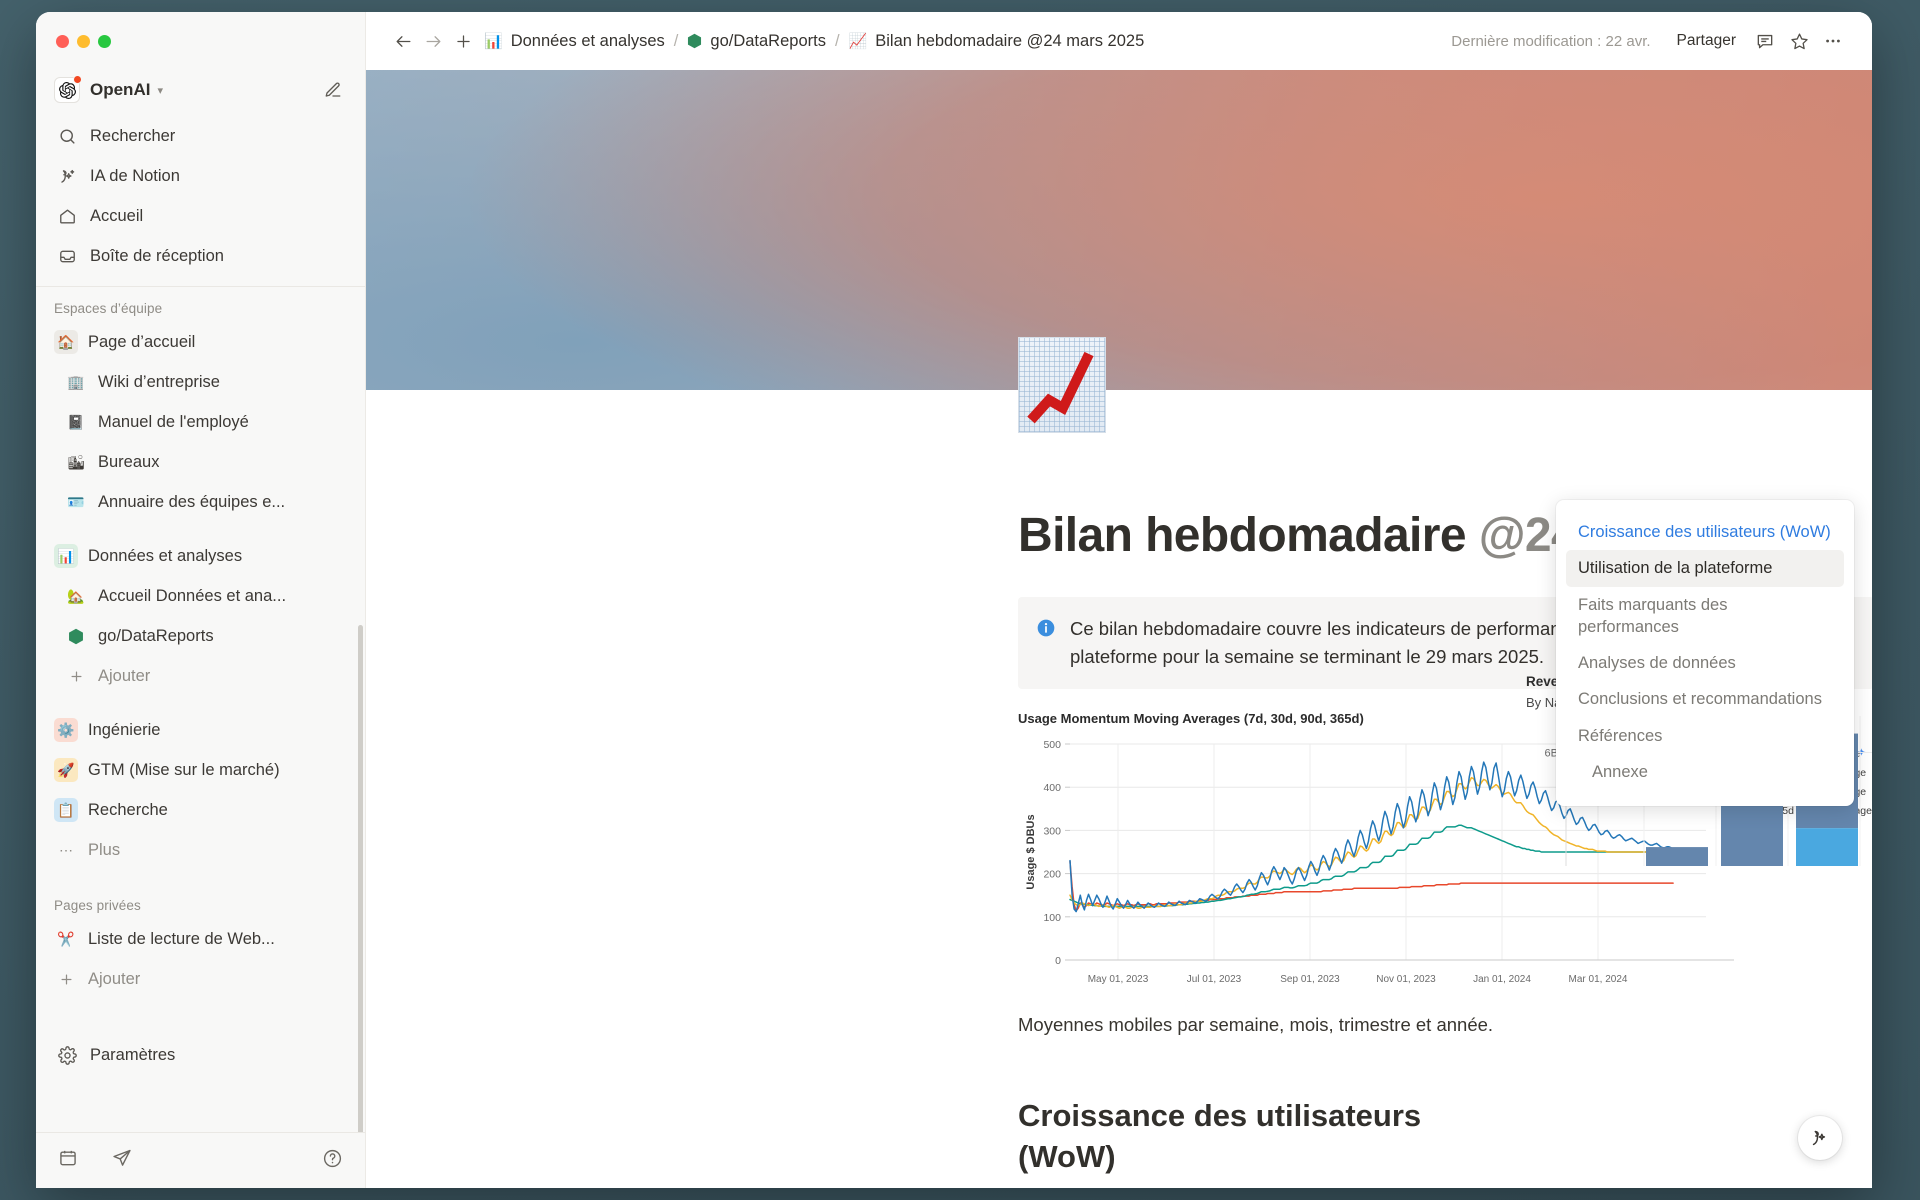 This screenshot has height=1200, width=1920. Describe the element at coordinates (200, 810) in the screenshot. I see `sidebar-item-recherche: 📋 Recherche` at that location.